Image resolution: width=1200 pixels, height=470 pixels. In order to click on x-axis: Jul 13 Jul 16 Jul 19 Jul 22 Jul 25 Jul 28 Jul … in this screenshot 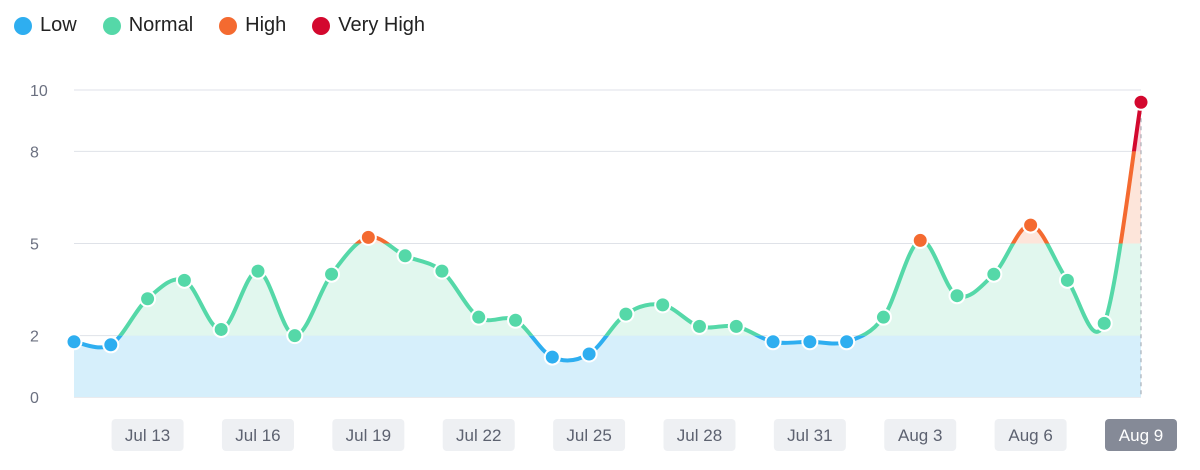, I will do `click(644, 435)`.